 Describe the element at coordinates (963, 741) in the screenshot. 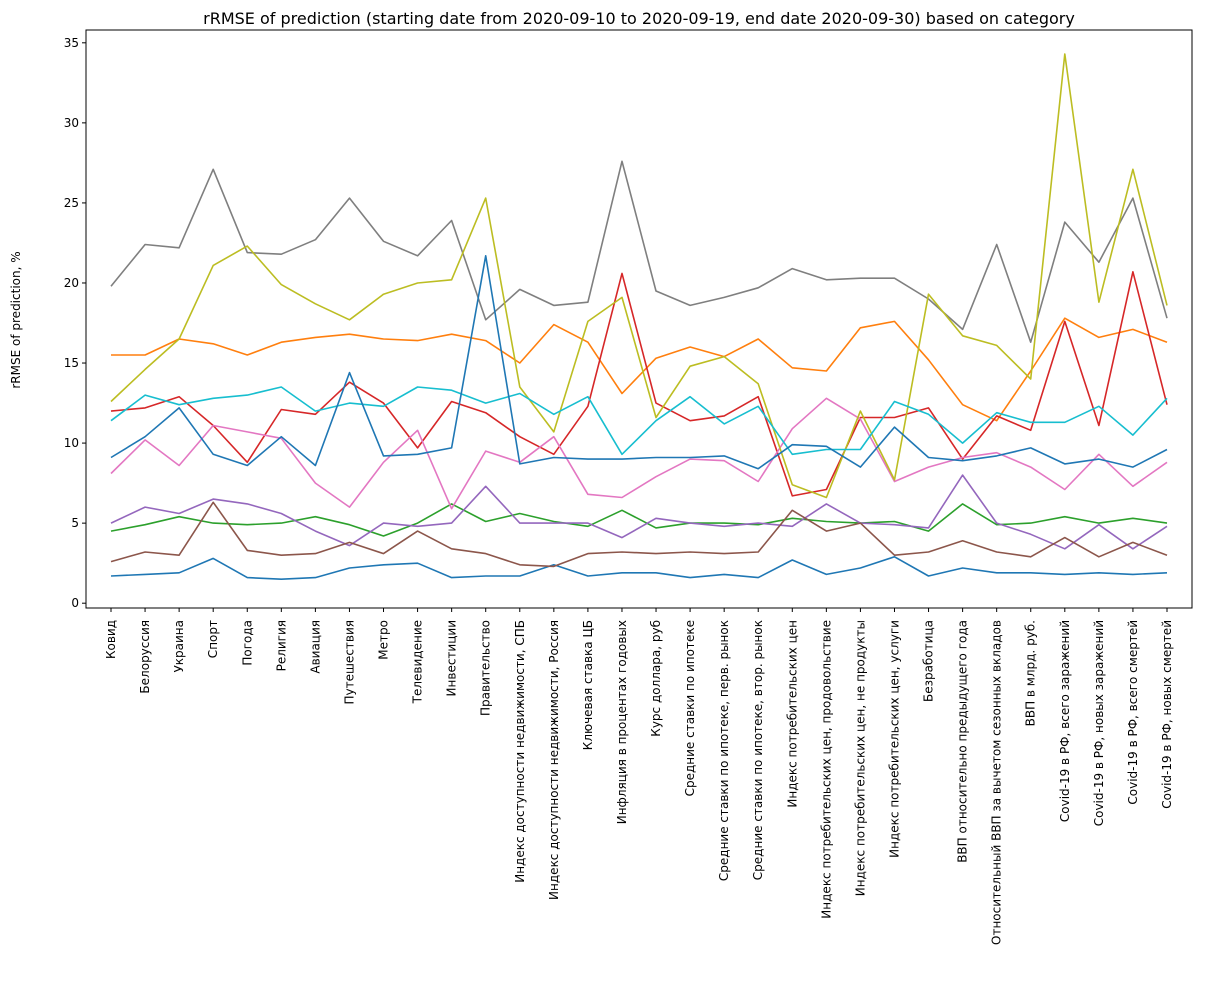

I see `x-tick-label: ВВП относительно предыдущего года` at that location.